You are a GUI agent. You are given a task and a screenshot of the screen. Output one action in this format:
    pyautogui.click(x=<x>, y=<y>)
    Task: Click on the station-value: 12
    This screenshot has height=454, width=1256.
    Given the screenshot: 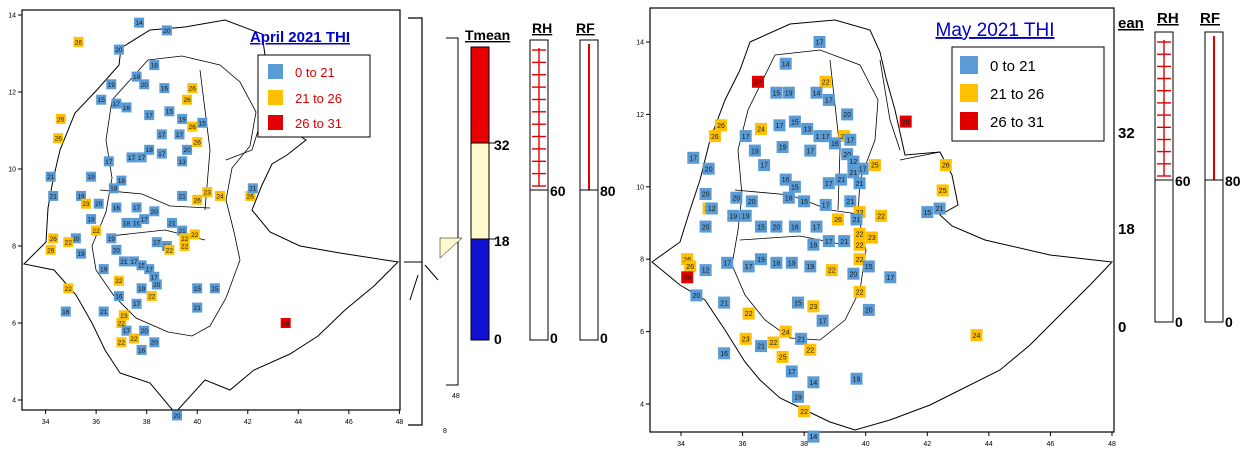 What is the action you would take?
    pyautogui.click(x=854, y=162)
    